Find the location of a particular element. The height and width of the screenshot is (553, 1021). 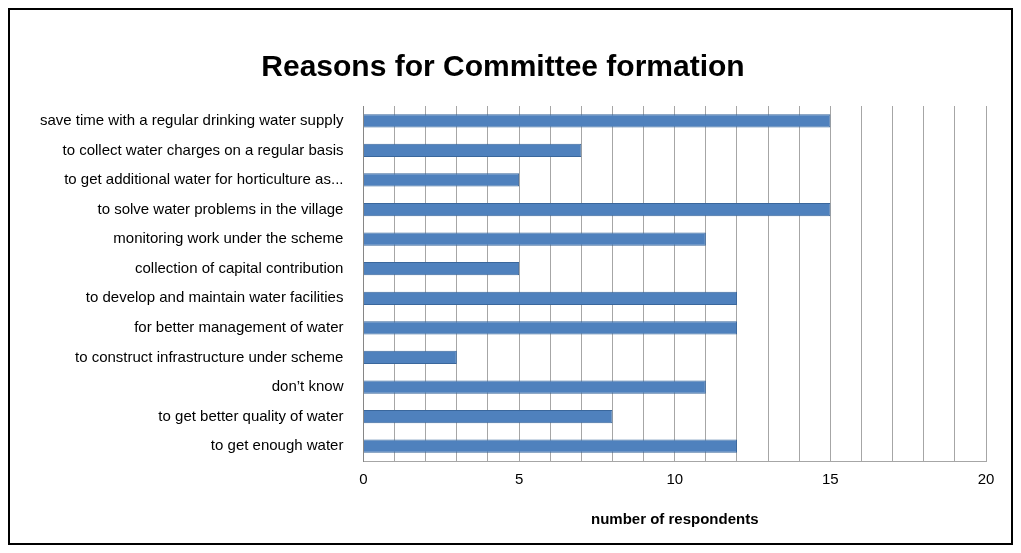

x-tick-label: 5 is located at coordinates (519, 479).